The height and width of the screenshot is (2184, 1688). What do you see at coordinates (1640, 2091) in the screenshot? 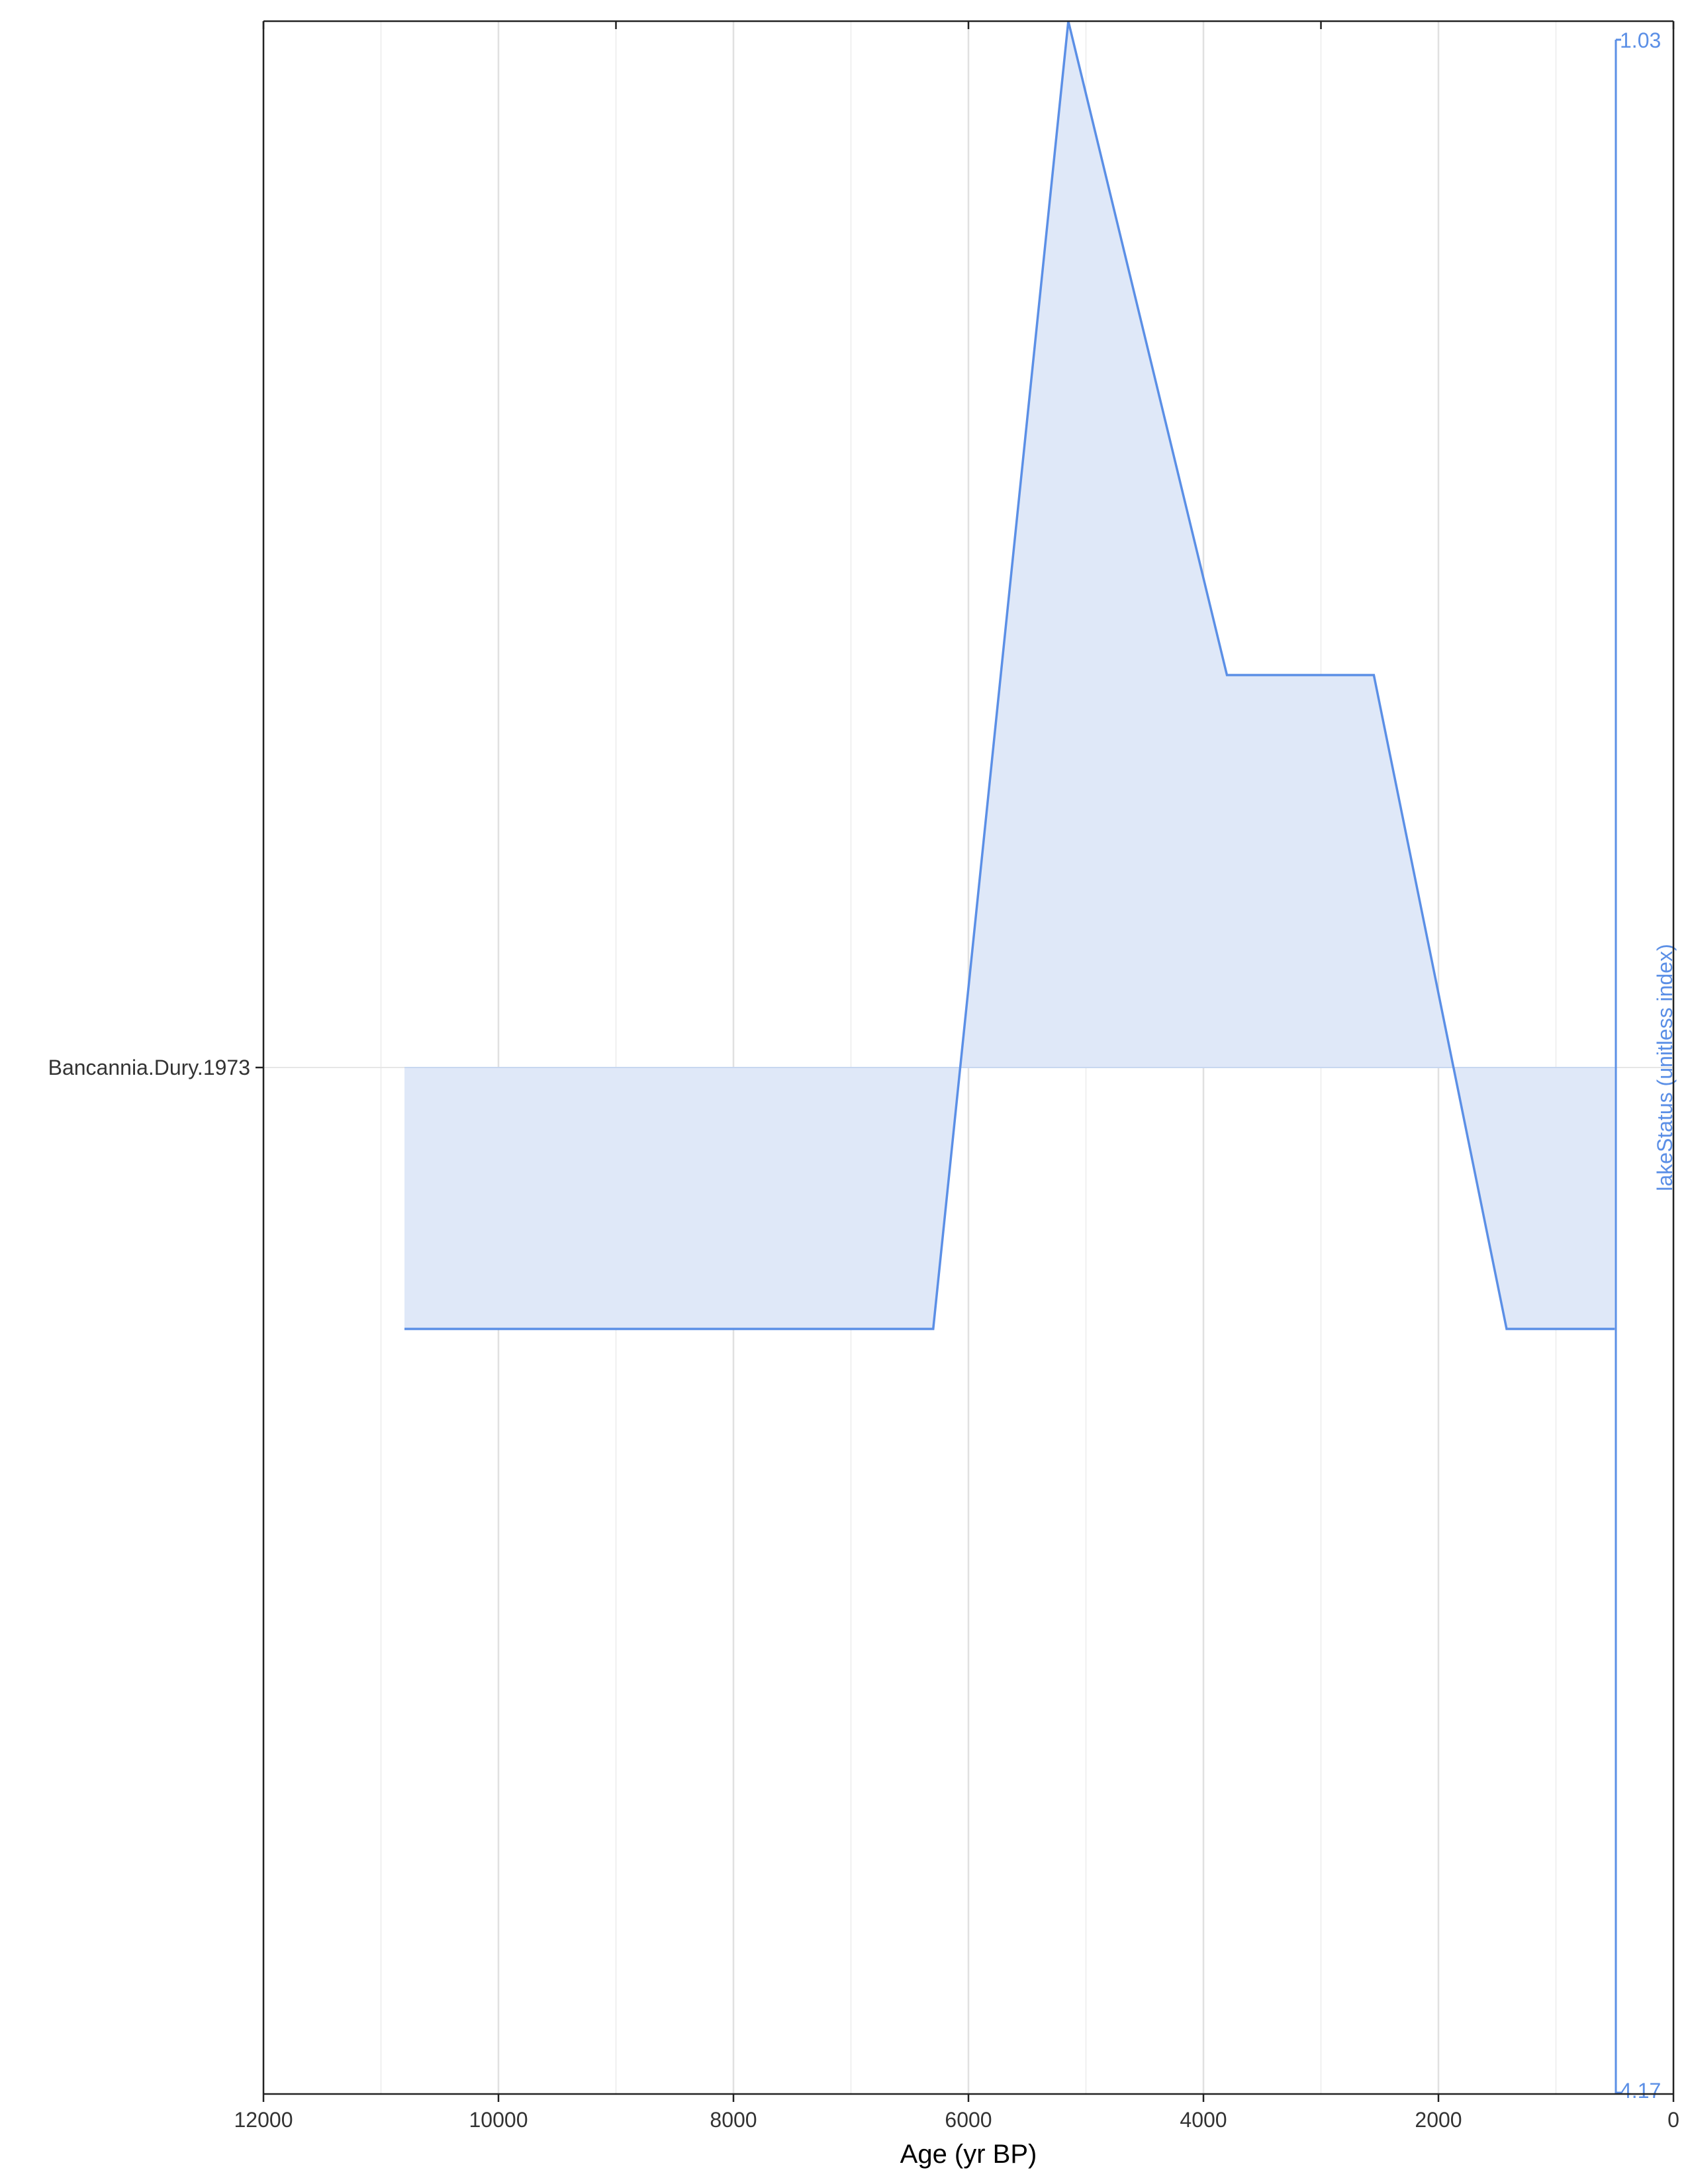
I see `series-min-label: 4.17` at bounding box center [1640, 2091].